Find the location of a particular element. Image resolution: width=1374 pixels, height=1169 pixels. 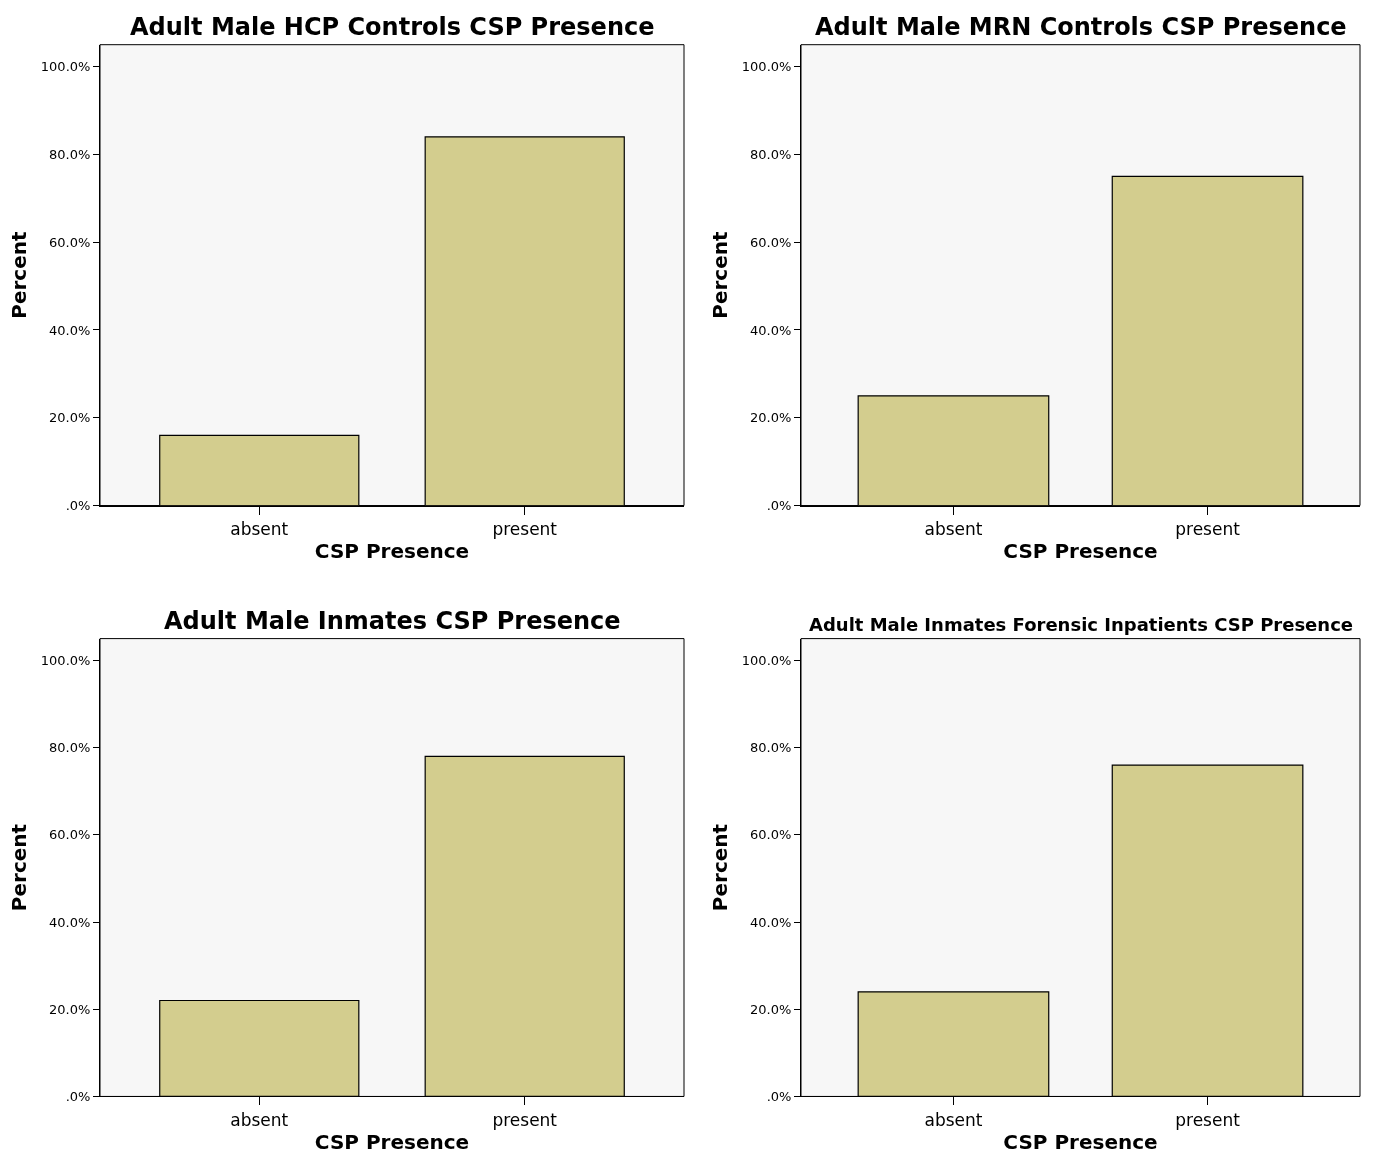

chart-title: Adult Male Inmates CSP Presence is located at coordinates (392, 621).